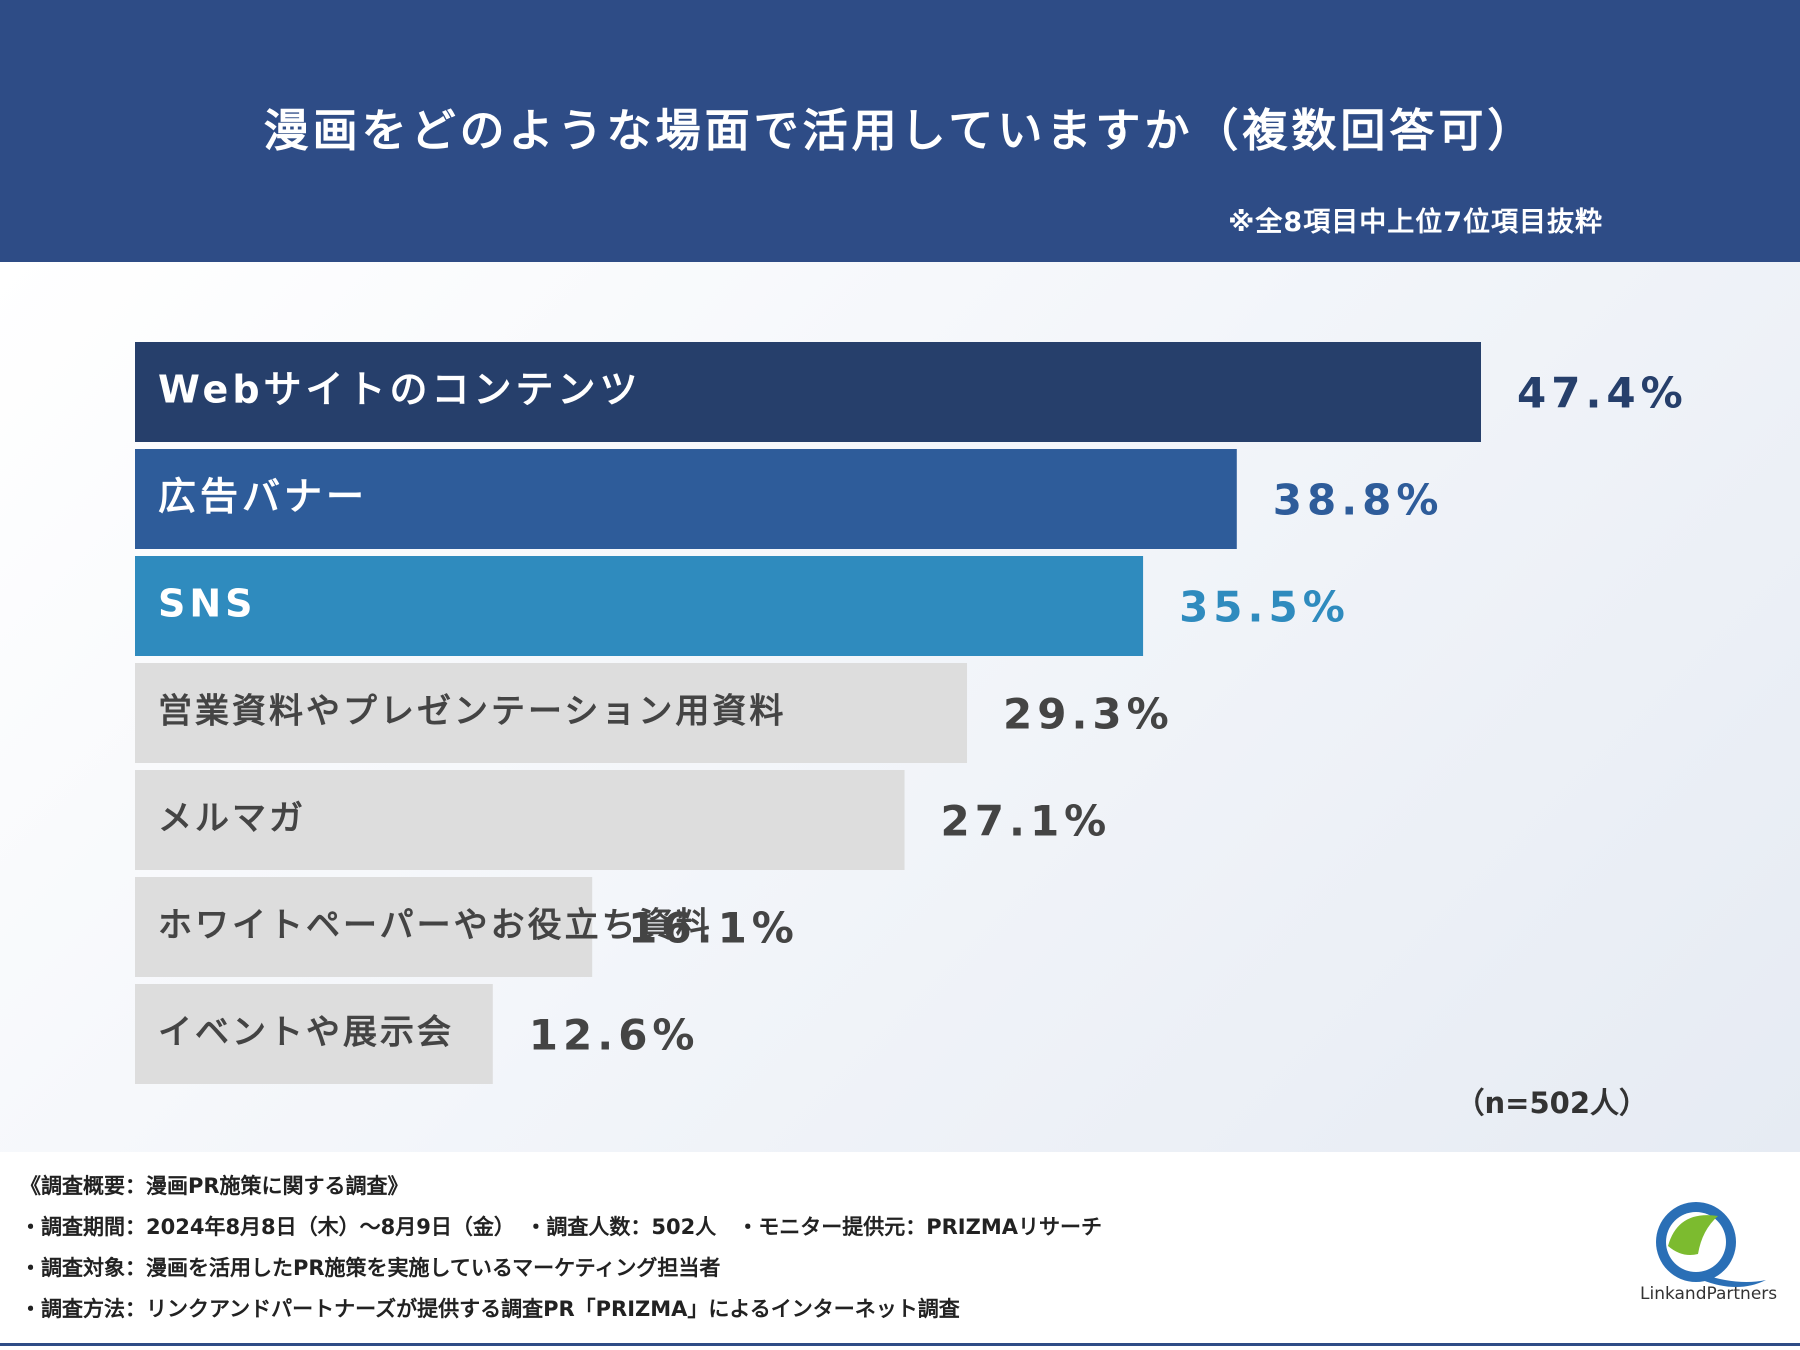 This screenshot has height=1350, width=1800. I want to click on value-label-5: 27.1%, so click(1026, 821).